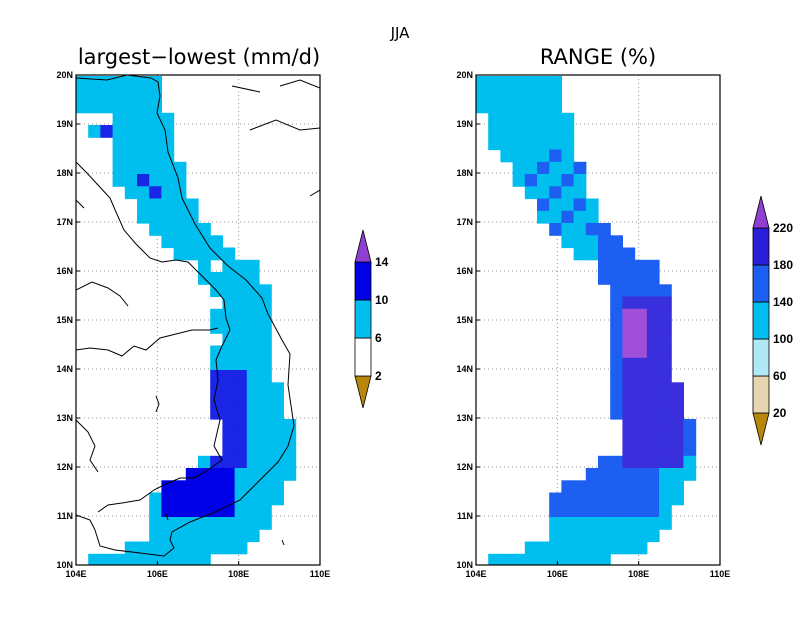 The image size is (800, 618). I want to click on colorbar-high-arrow, so click(761, 212).